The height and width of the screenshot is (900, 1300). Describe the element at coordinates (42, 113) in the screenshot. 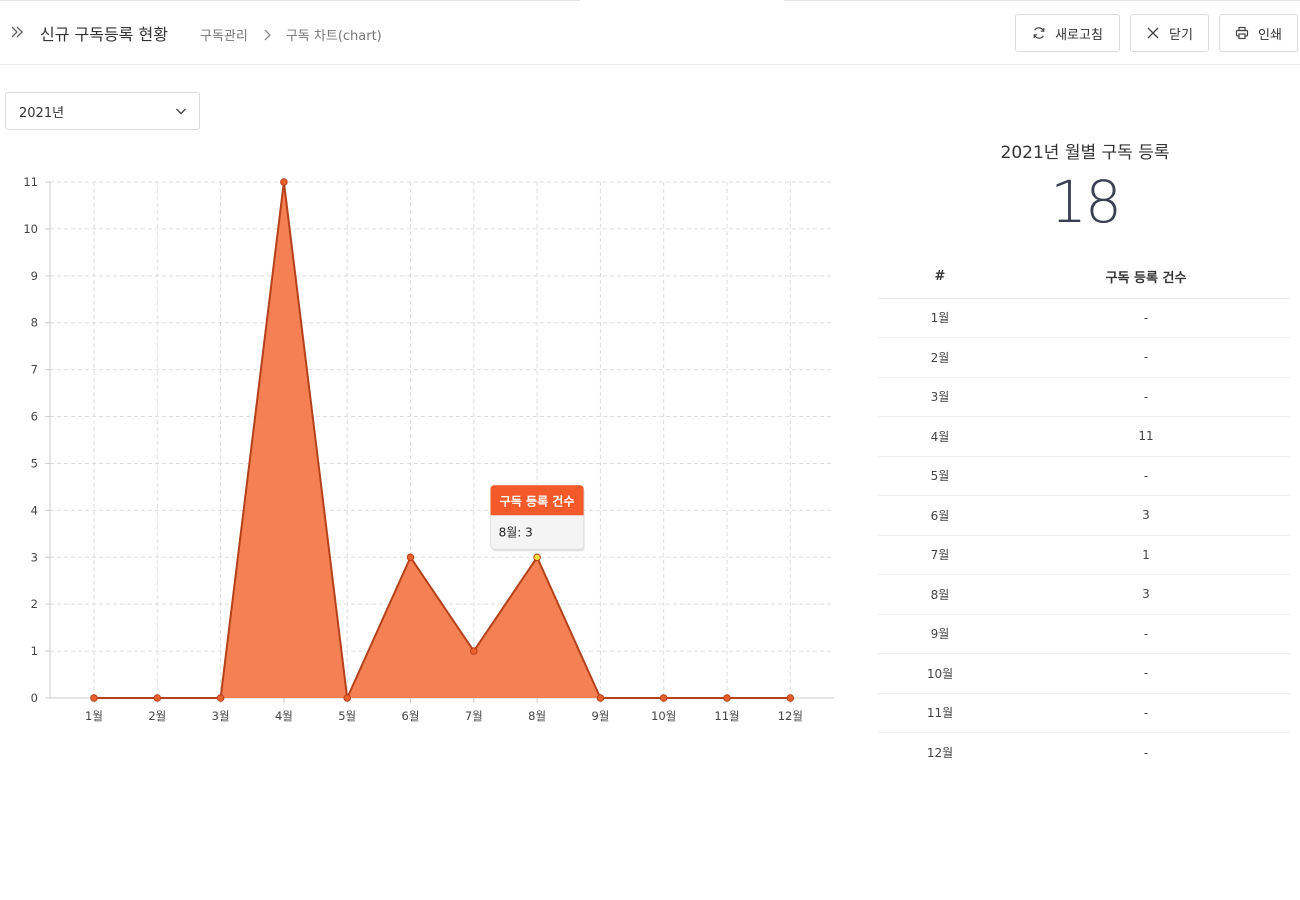

I see `year-select-value: 2021년` at that location.